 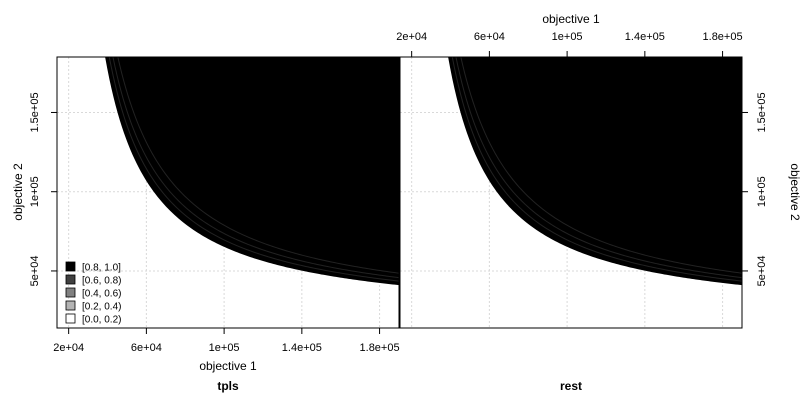 I want to click on tpls-x-tick-label: 6e+04, so click(x=146, y=348).